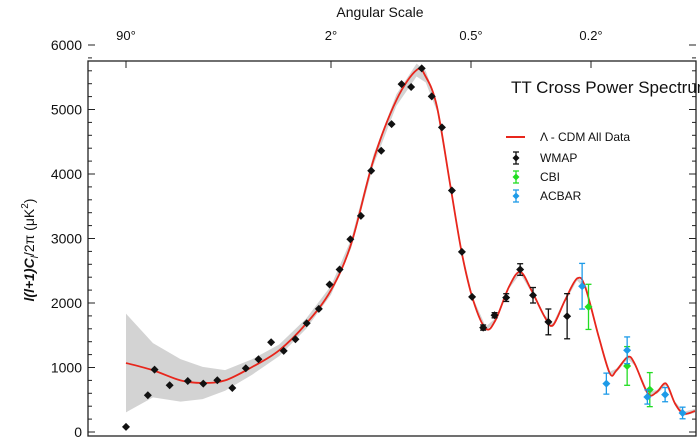 This screenshot has width=700, height=440. I want to click on legend-item-wmap: WMAP, so click(544, 158).